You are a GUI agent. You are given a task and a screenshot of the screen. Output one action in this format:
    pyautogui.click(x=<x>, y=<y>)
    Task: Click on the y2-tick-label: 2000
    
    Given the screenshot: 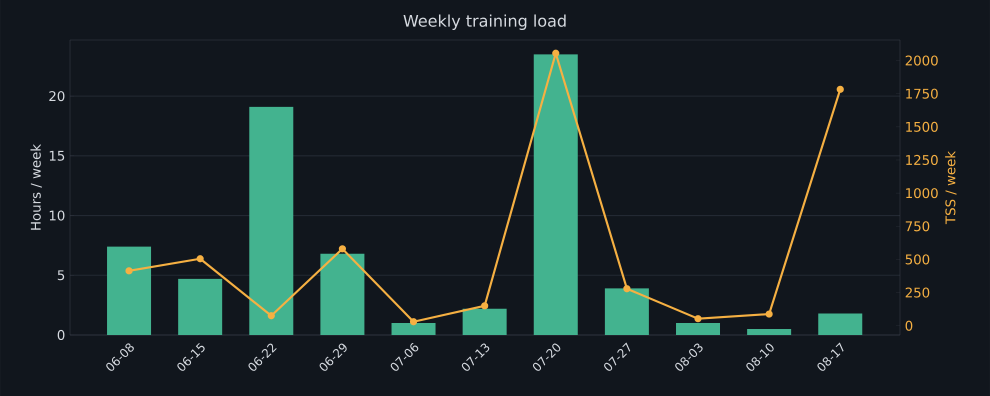 What is the action you would take?
    pyautogui.click(x=922, y=60)
    